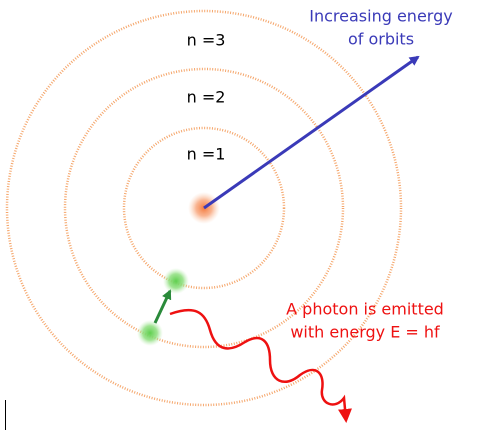  What do you see at coordinates (176, 281) in the screenshot?
I see `electron-inner` at bounding box center [176, 281].